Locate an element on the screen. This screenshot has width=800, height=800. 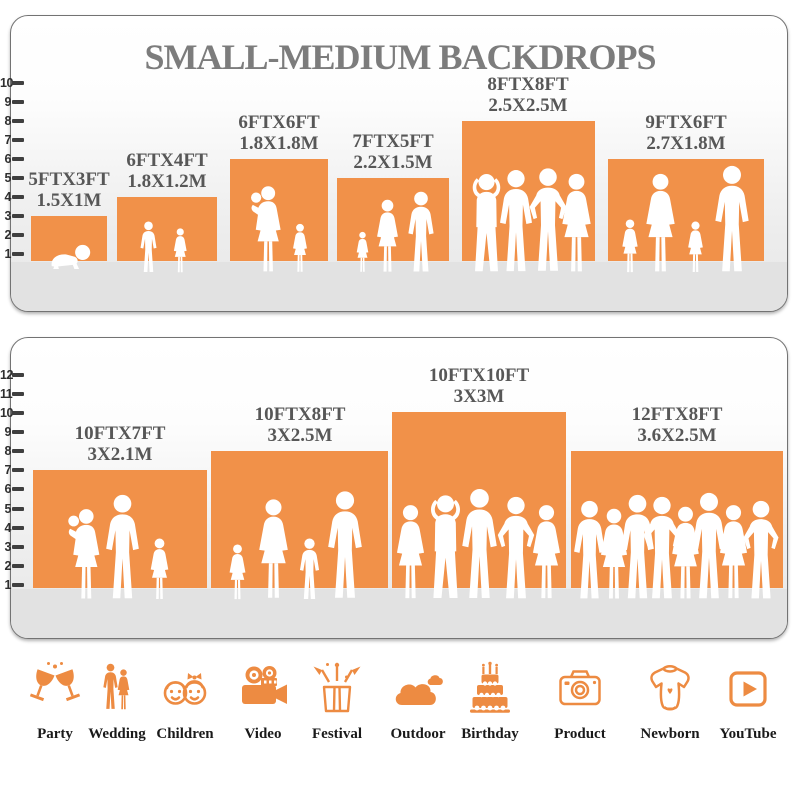
backdrop-ft-size: 12FTX8FT is located at coordinates (677, 414).